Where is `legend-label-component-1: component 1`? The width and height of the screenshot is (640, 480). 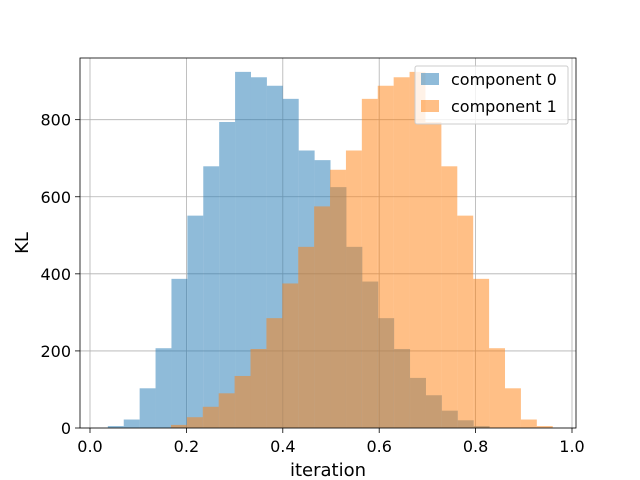
legend-label-component-1: component 1 is located at coordinates (504, 106).